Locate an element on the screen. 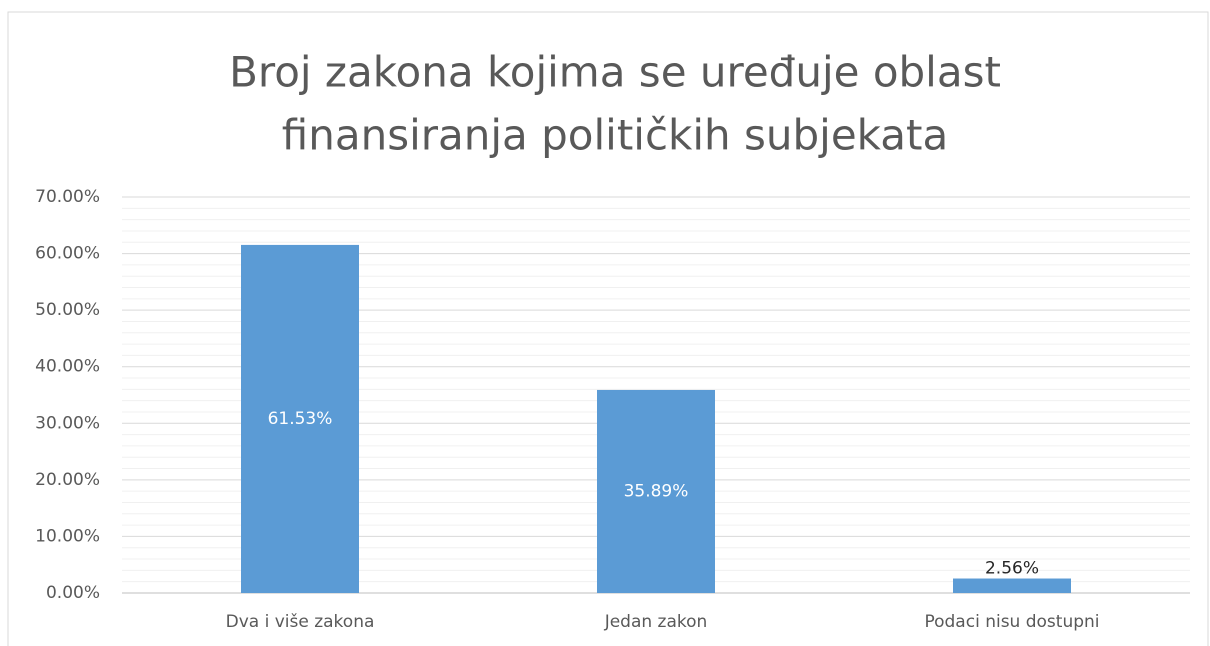  x-tick-label: Jedan zakon is located at coordinates (656, 622).